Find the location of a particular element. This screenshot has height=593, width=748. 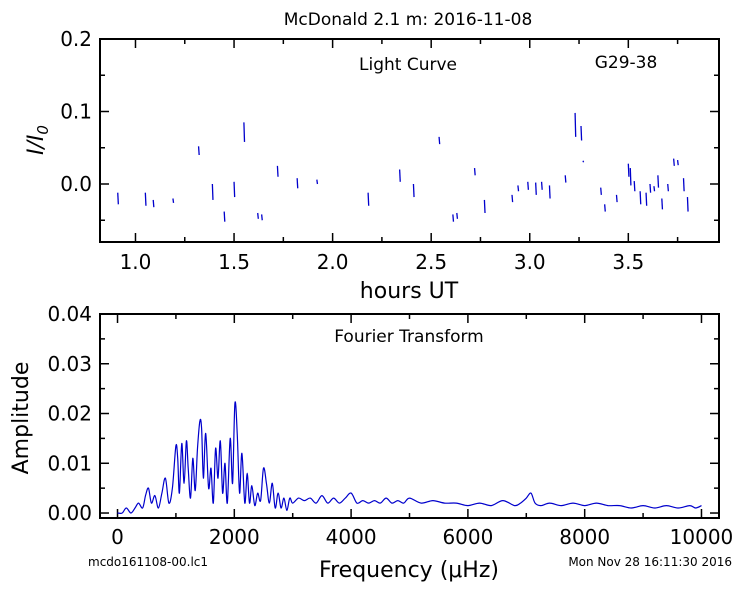

x-tick-label: 3.5 is located at coordinates (628, 262).